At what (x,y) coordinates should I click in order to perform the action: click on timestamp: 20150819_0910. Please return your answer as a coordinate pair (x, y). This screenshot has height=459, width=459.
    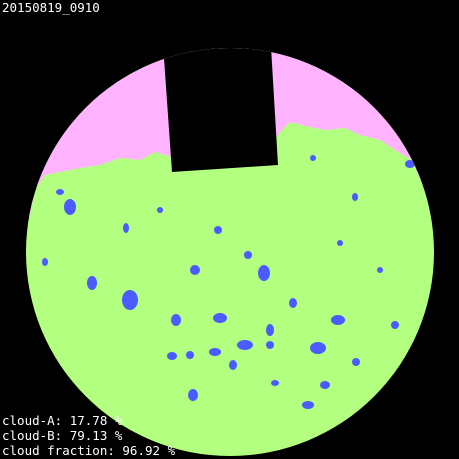
    Looking at the image, I should click on (51, 7).